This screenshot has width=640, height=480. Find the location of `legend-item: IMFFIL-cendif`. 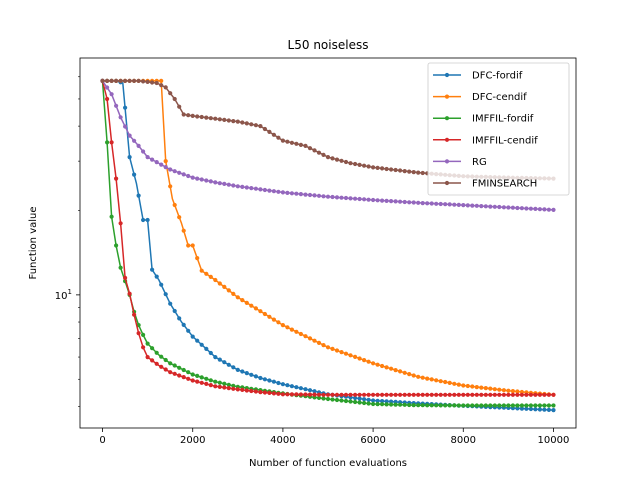

legend-item: IMFFIL-cendif is located at coordinates (485, 140).